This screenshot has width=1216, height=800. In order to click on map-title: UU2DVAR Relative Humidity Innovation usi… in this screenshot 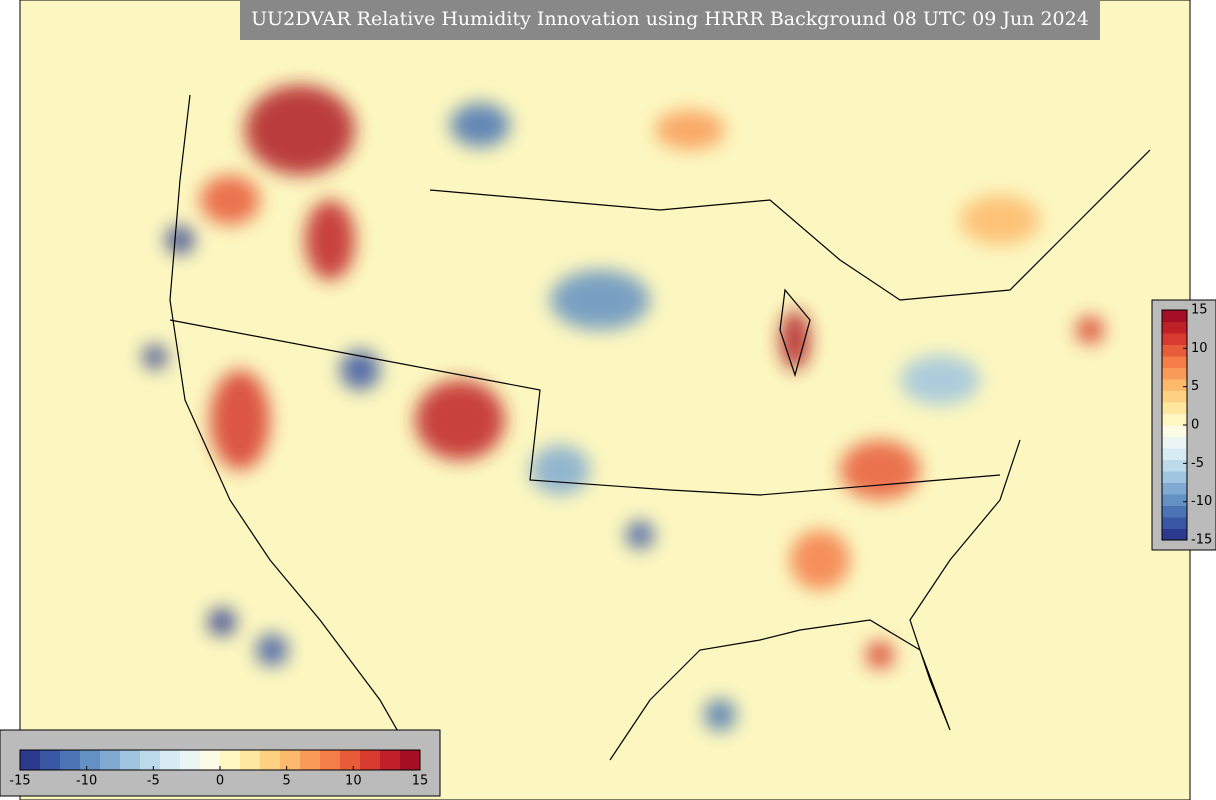, I will do `click(670, 19)`.